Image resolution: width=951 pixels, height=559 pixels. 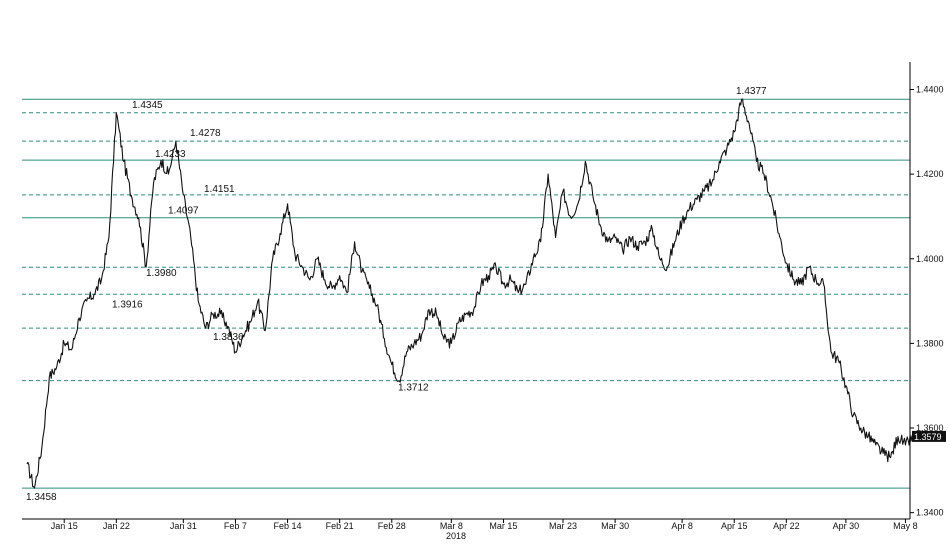 I want to click on x-tick-label: May 8, so click(x=905, y=526).